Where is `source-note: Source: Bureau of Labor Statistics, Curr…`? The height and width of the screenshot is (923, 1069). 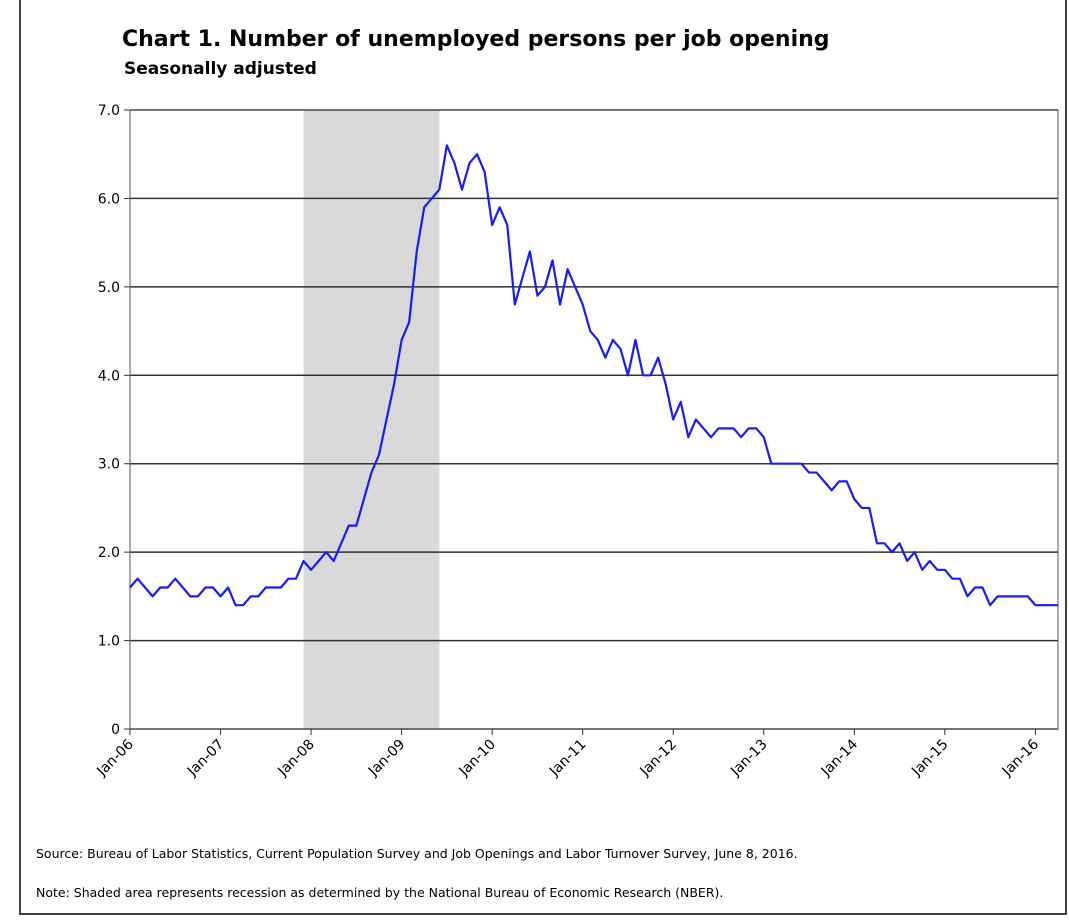 source-note: Source: Bureau of Labor Statistics, Curr… is located at coordinates (417, 853).